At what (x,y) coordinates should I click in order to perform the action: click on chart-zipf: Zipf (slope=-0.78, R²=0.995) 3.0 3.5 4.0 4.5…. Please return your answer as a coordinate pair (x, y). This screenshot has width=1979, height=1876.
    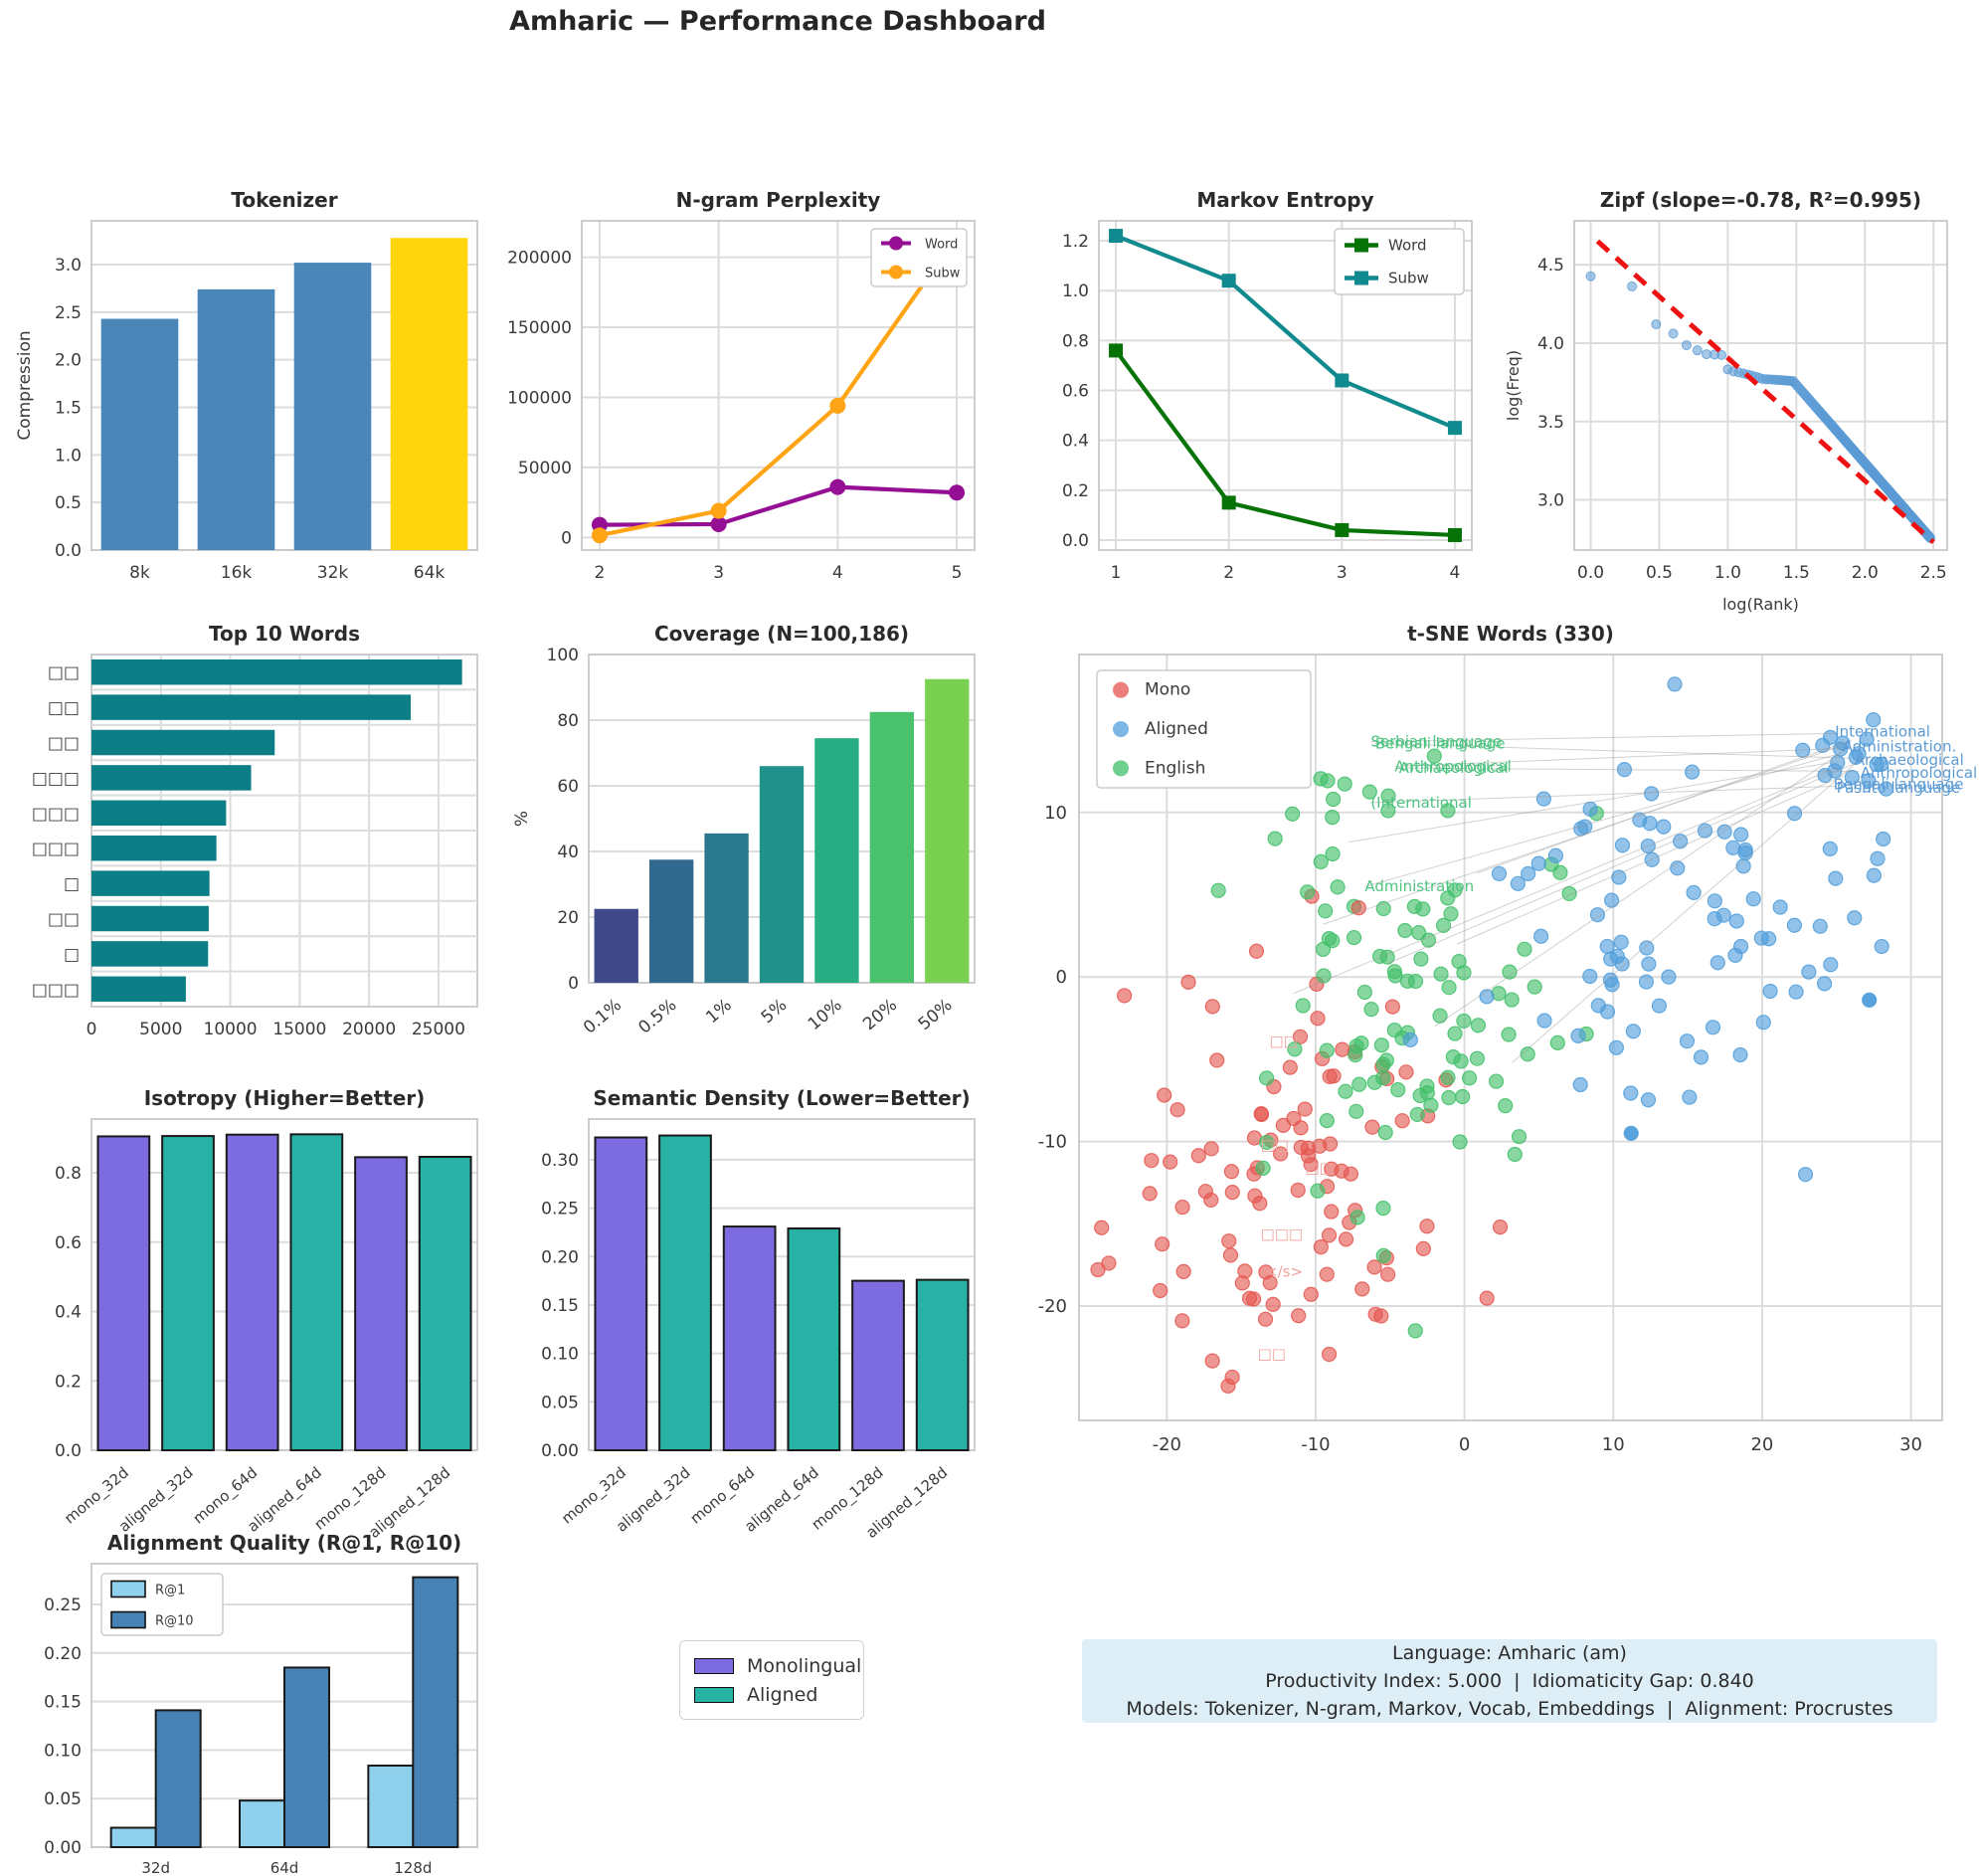
    Looking at the image, I should click on (1726, 401).